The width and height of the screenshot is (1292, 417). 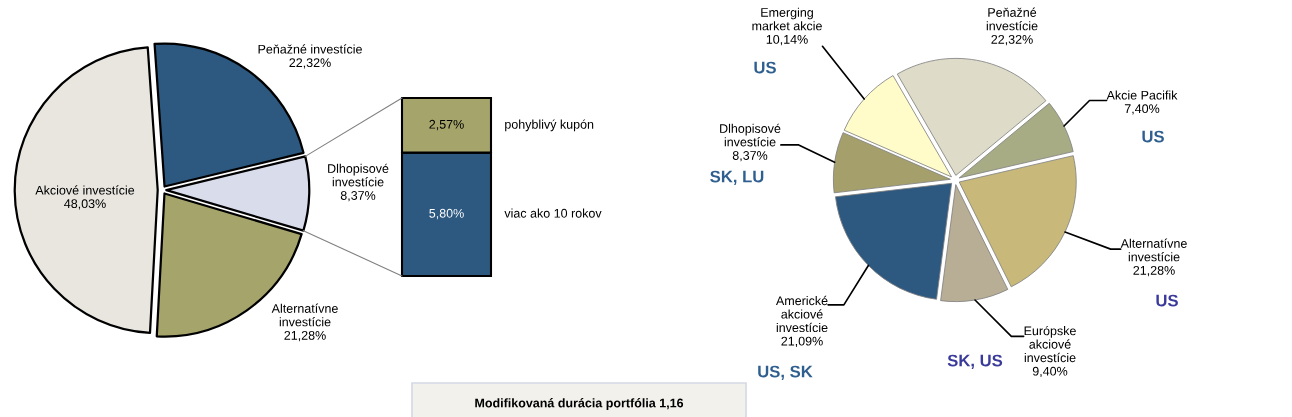 What do you see at coordinates (787, 40) in the screenshot?
I see `data-label: 10,14%` at bounding box center [787, 40].